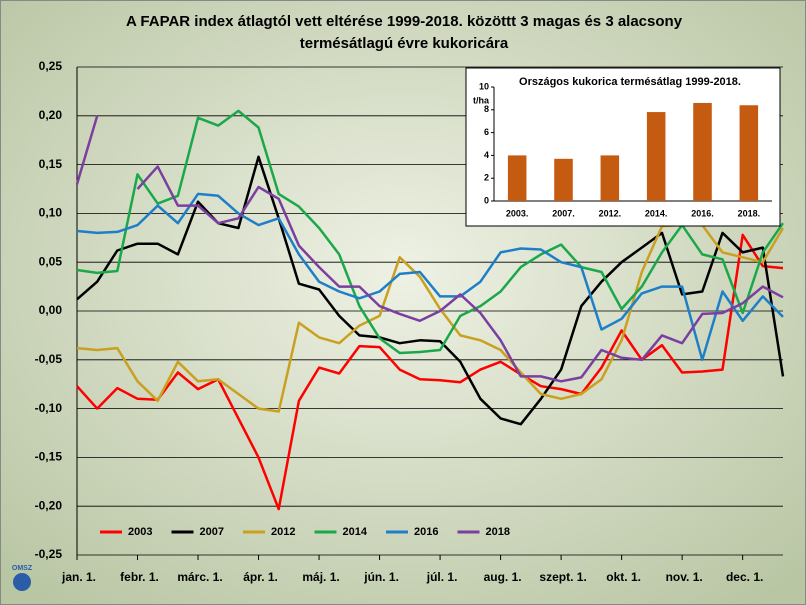 This screenshot has width=806, height=605. What do you see at coordinates (623, 147) in the screenshot?
I see `inset-frame` at bounding box center [623, 147].